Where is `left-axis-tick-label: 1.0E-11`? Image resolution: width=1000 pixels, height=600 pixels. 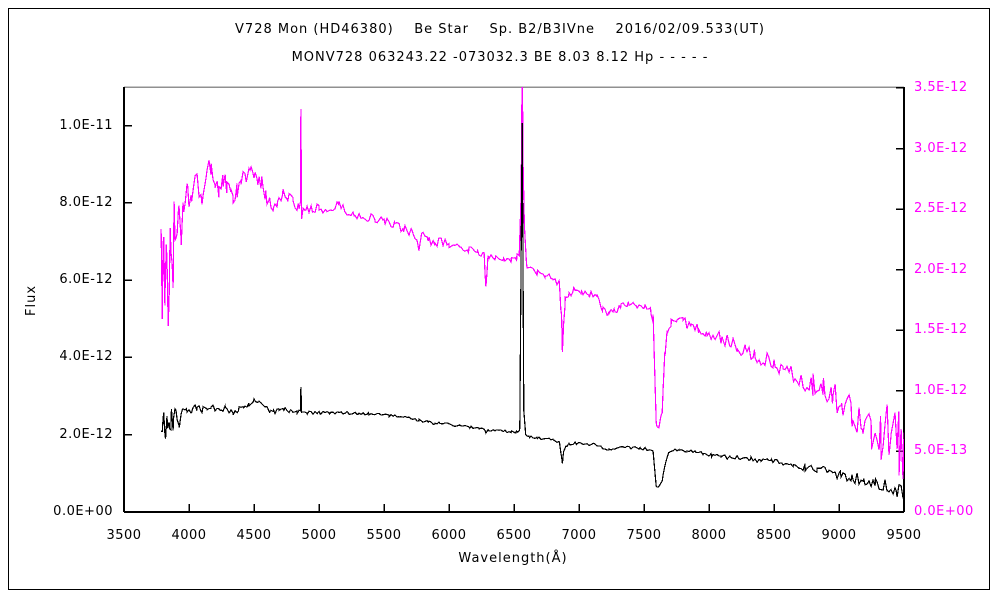
left-axis-tick-label: 1.0E-11 is located at coordinates (86, 125).